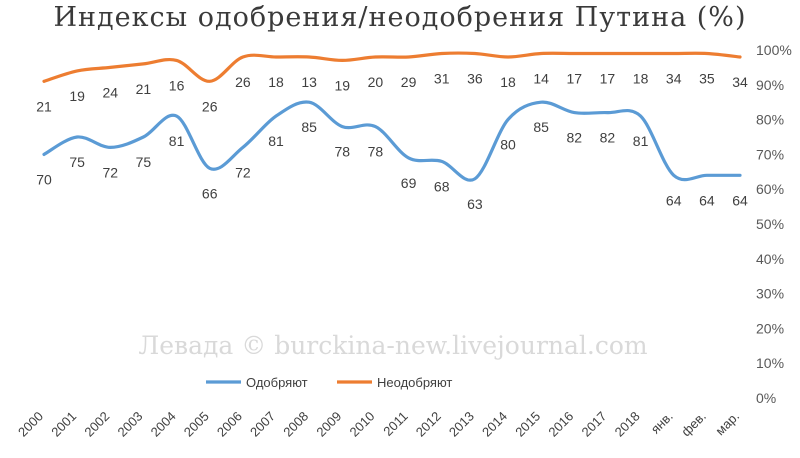  What do you see at coordinates (44, 179) in the screenshot?
I see `data-label: 70` at bounding box center [44, 179].